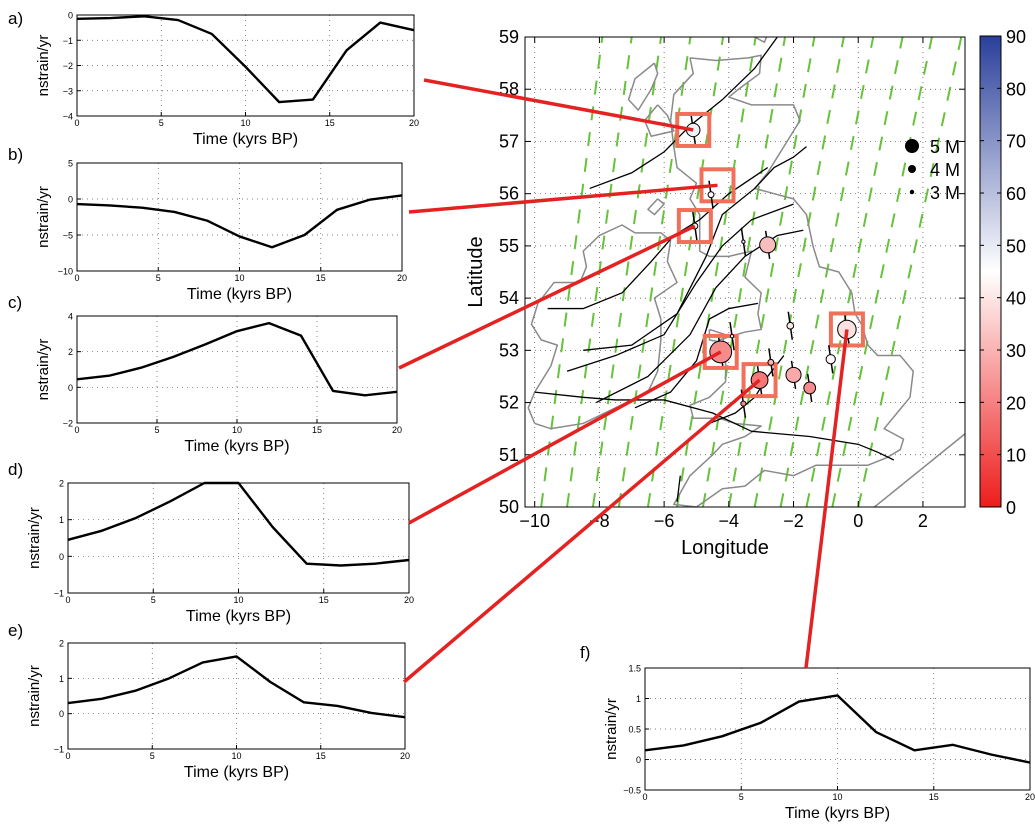  Describe the element at coordinates (585, 652) in the screenshot. I see `panel-label-f: f)` at that location.